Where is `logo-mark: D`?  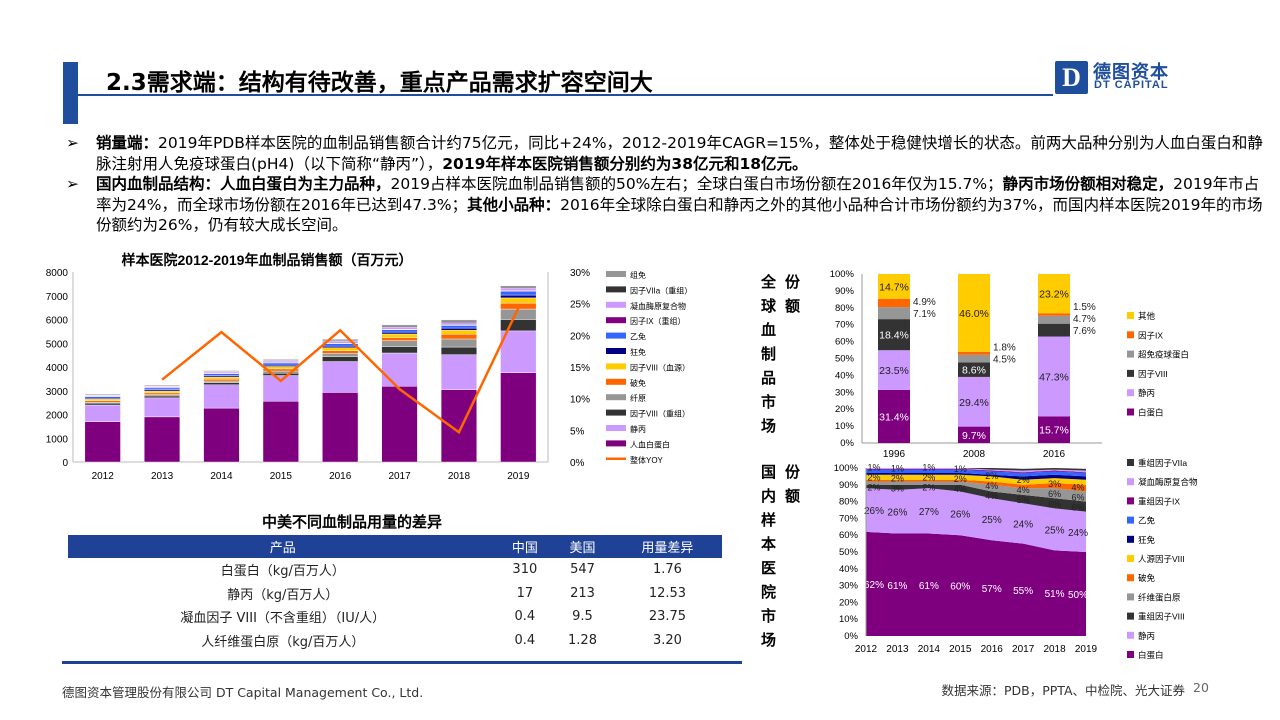
logo-mark: D is located at coordinates (1071, 77).